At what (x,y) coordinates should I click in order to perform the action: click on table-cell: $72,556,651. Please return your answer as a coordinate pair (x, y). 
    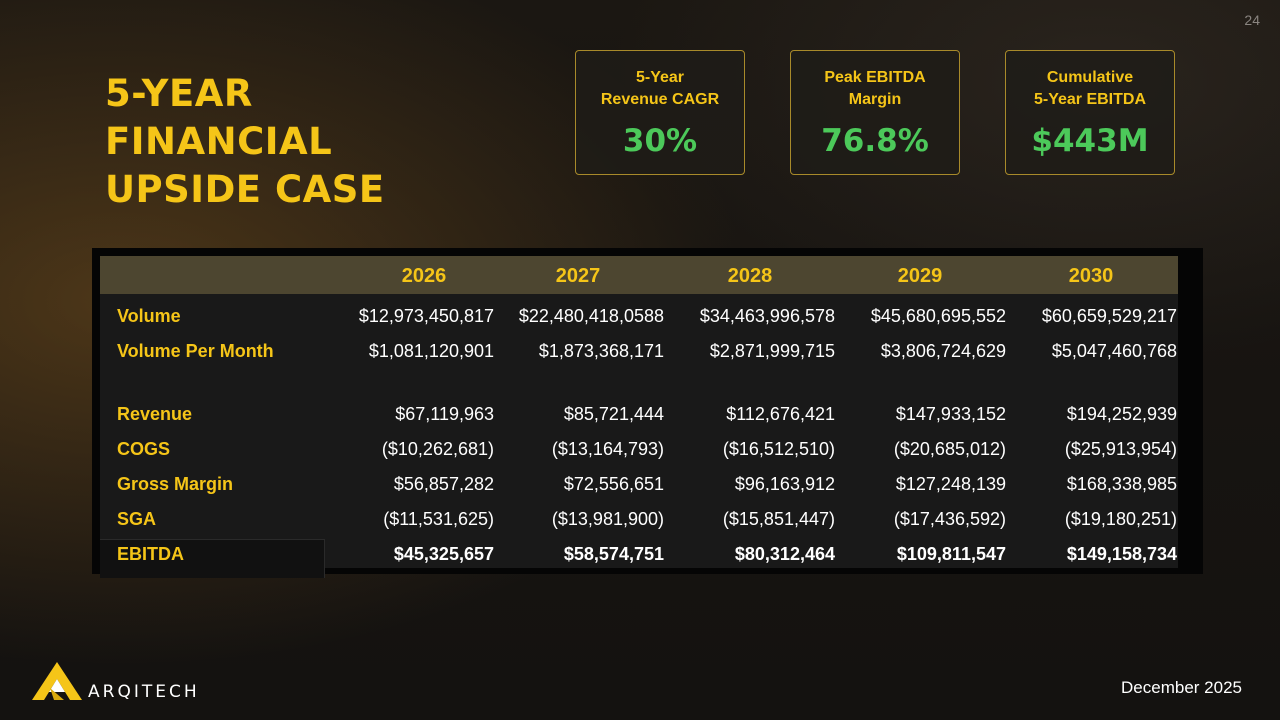
    Looking at the image, I should click on (613, 484).